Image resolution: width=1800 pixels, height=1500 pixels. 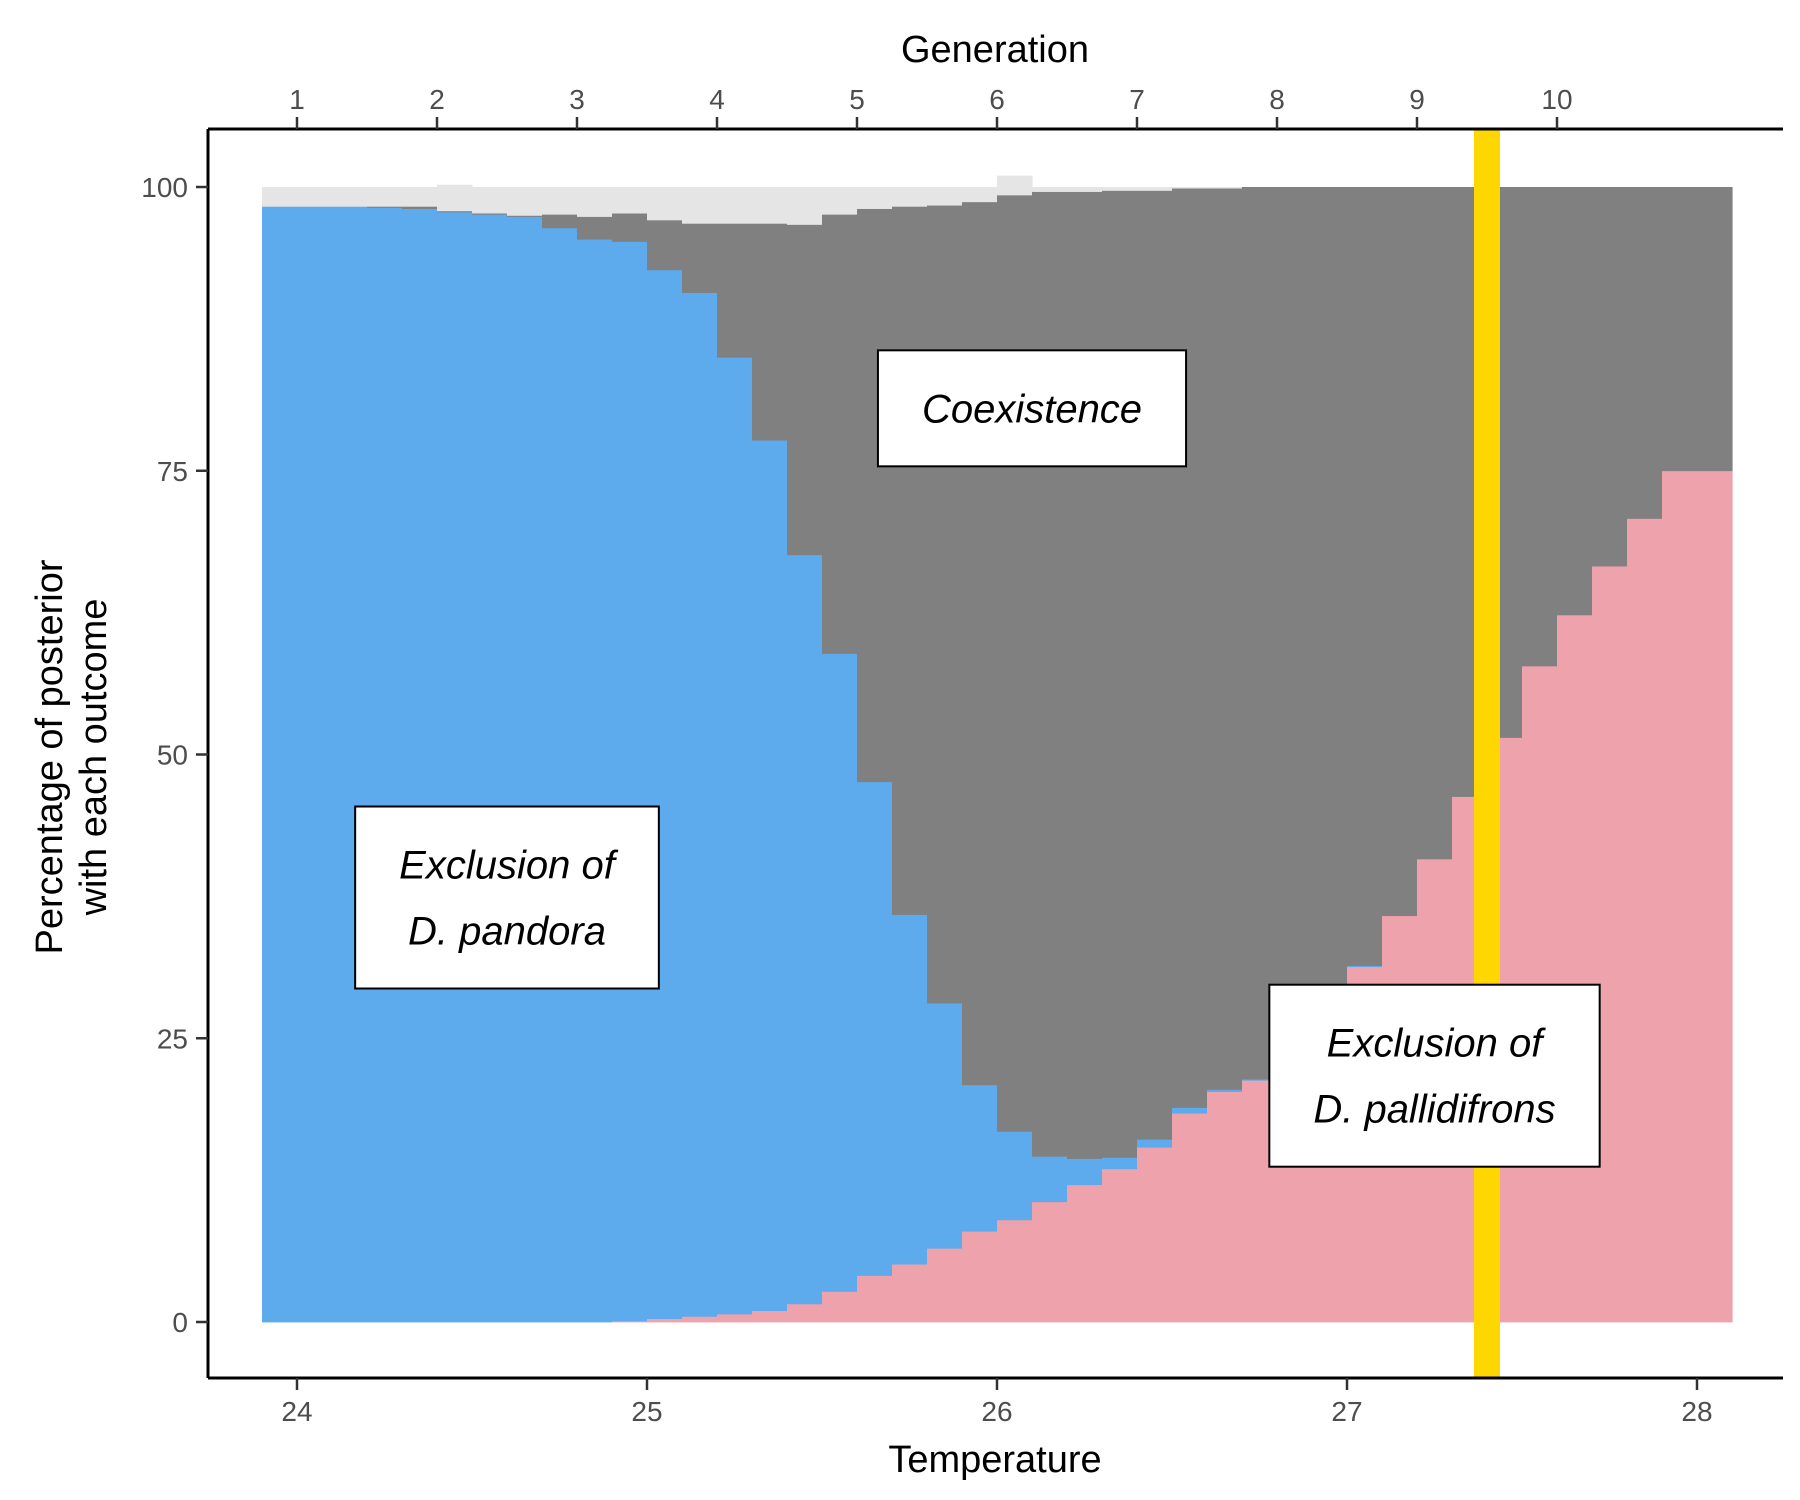 What do you see at coordinates (1277, 99) in the screenshot?
I see `top-tick-label: 8` at bounding box center [1277, 99].